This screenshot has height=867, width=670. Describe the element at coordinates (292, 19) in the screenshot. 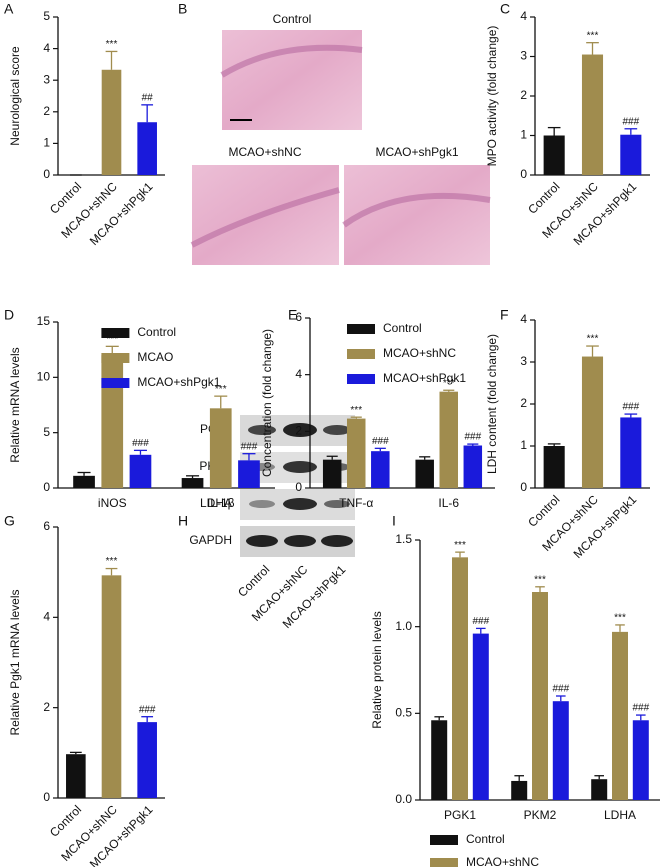

I see `image-label: Control` at that location.